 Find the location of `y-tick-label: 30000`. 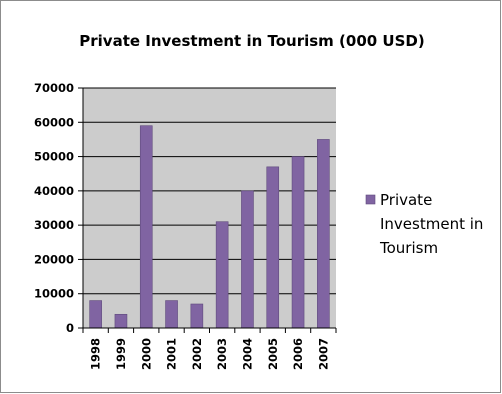

y-tick-label: 30000 is located at coordinates (54, 225).